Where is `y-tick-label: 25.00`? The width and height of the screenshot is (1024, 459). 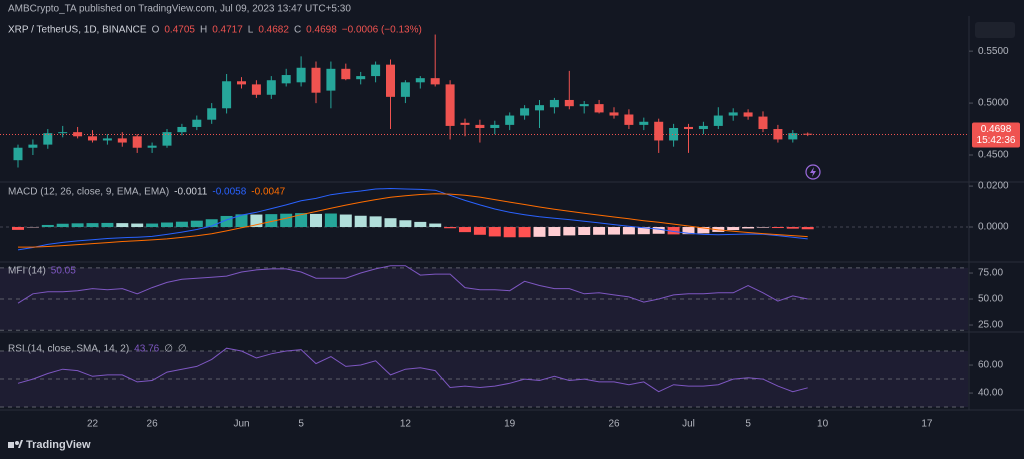
y-tick-label: 25.00 is located at coordinates (990, 325).